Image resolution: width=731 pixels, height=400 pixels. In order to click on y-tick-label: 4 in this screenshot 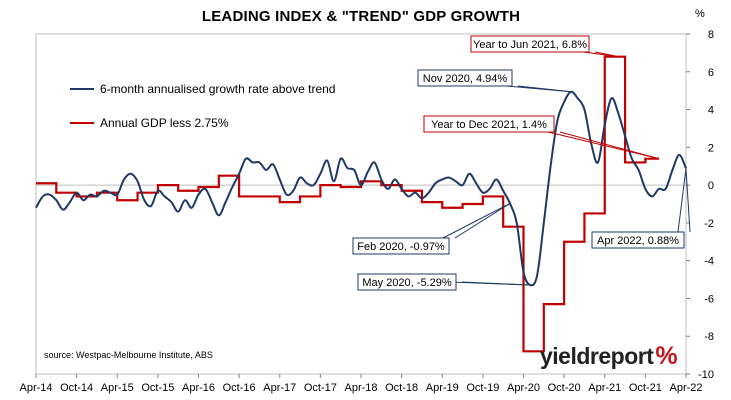, I will do `click(711, 111)`.